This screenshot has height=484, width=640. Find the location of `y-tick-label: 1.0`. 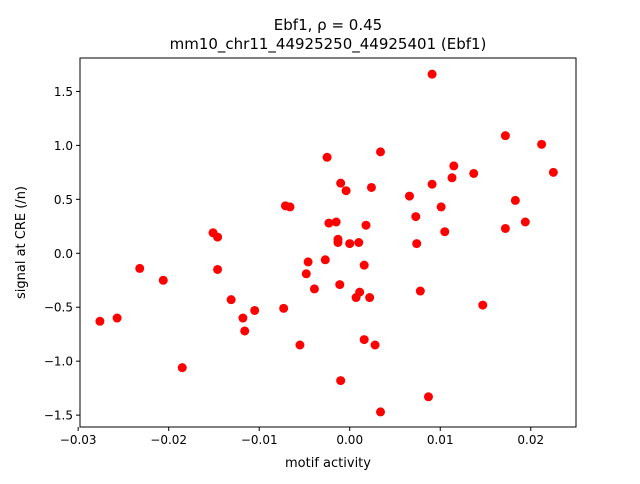

y-tick-label: 1.0 is located at coordinates (63, 146).